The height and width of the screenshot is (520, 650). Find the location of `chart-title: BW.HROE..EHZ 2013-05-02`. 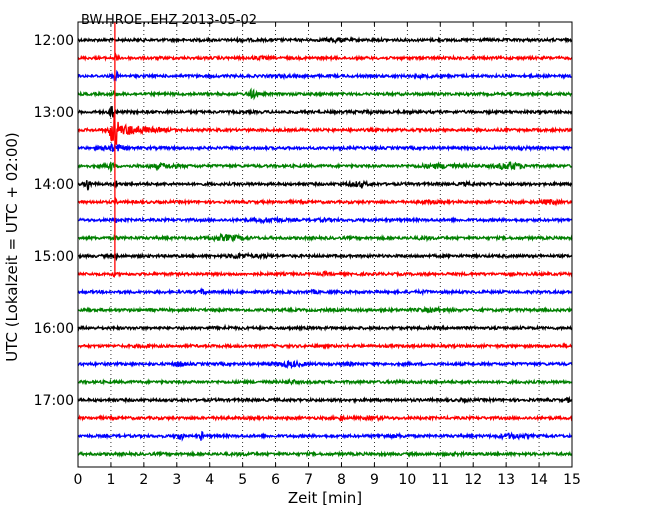

chart-title: BW.HROE..EHZ 2013-05-02 is located at coordinates (169, 20).